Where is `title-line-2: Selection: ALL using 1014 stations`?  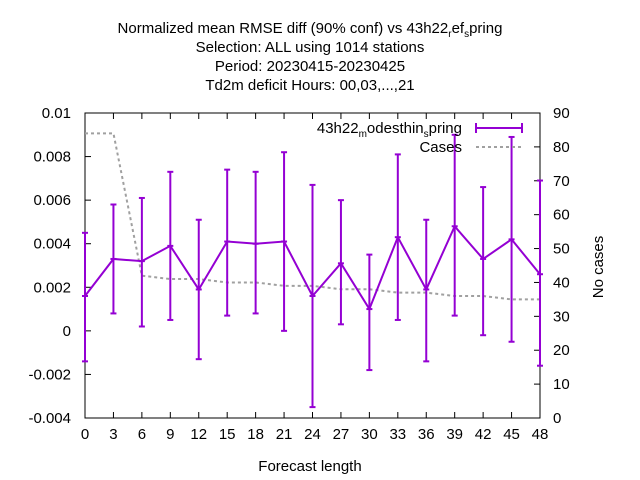
title-line-2: Selection: ALL using 1014 stations is located at coordinates (310, 47).